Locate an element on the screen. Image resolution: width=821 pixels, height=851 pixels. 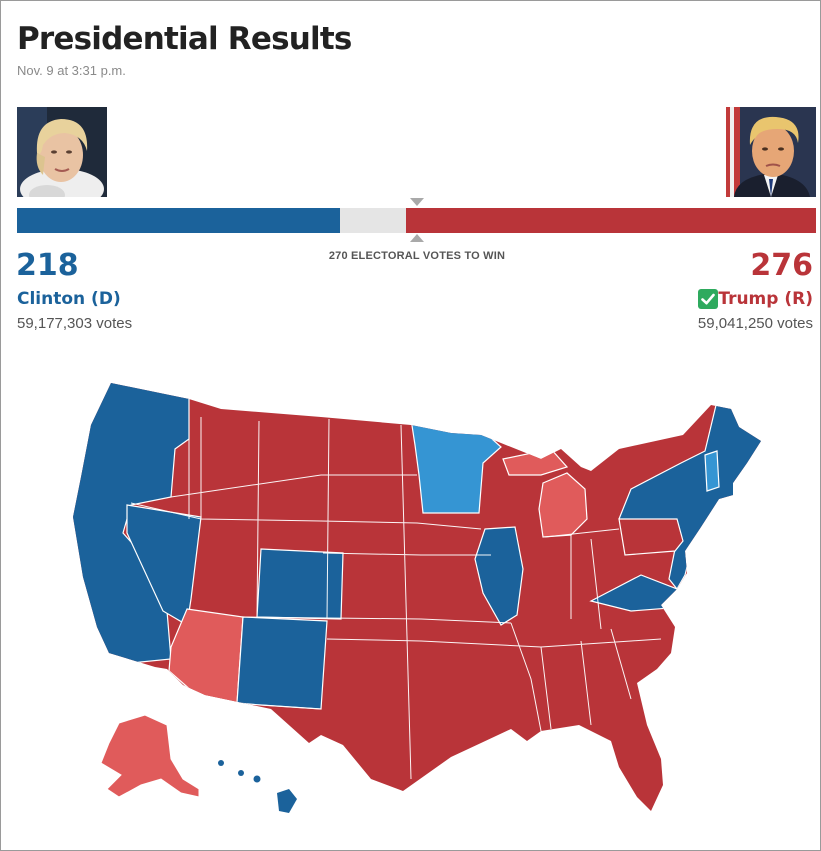
clinton-popular-votes: 59,177,303 votes is located at coordinates (75, 323).